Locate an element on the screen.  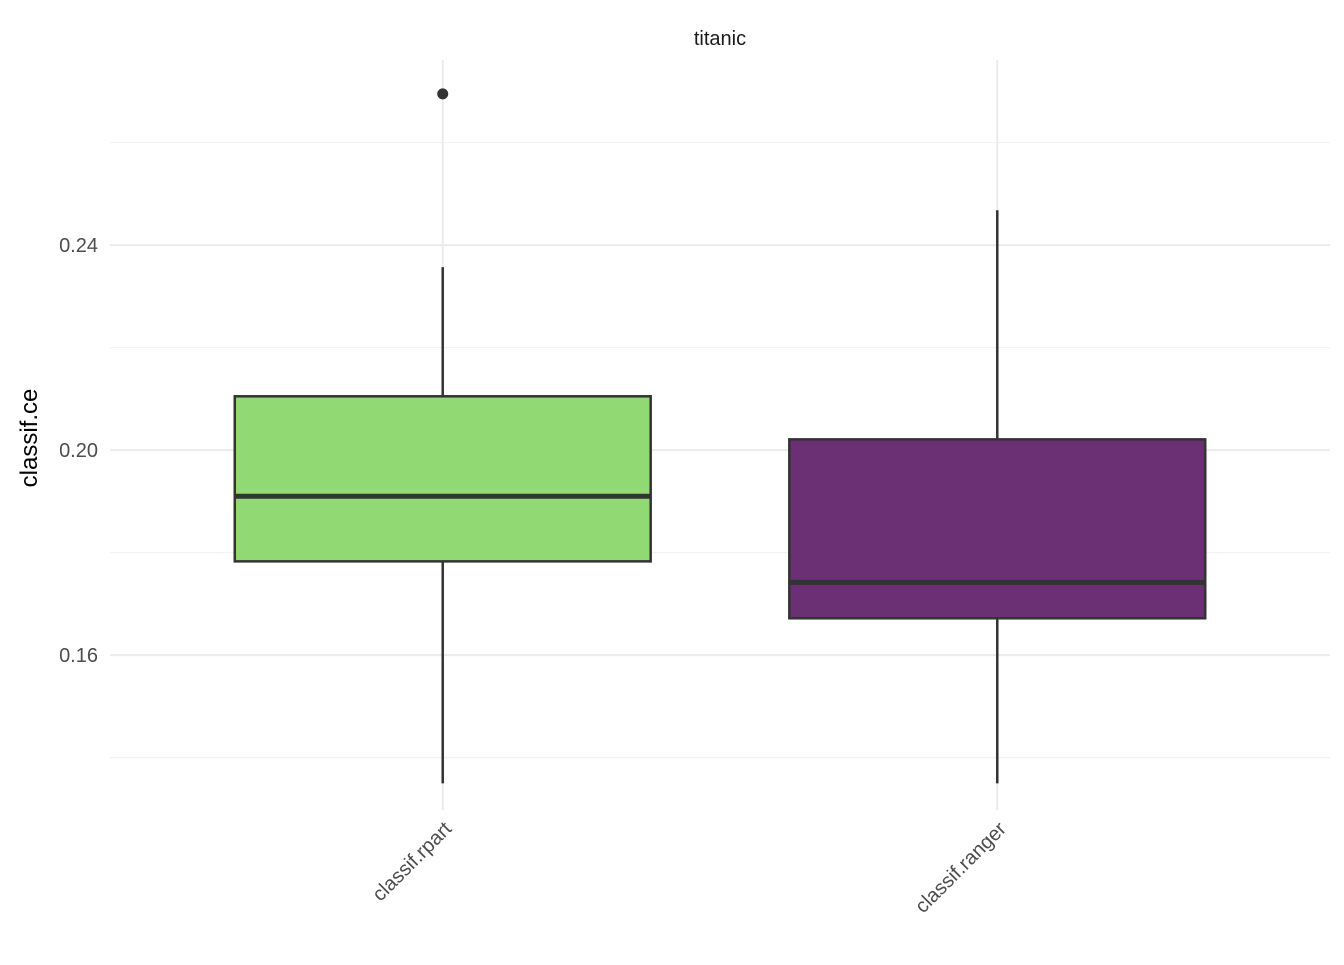
y-axis-label: classif.ce is located at coordinates (29, 438).